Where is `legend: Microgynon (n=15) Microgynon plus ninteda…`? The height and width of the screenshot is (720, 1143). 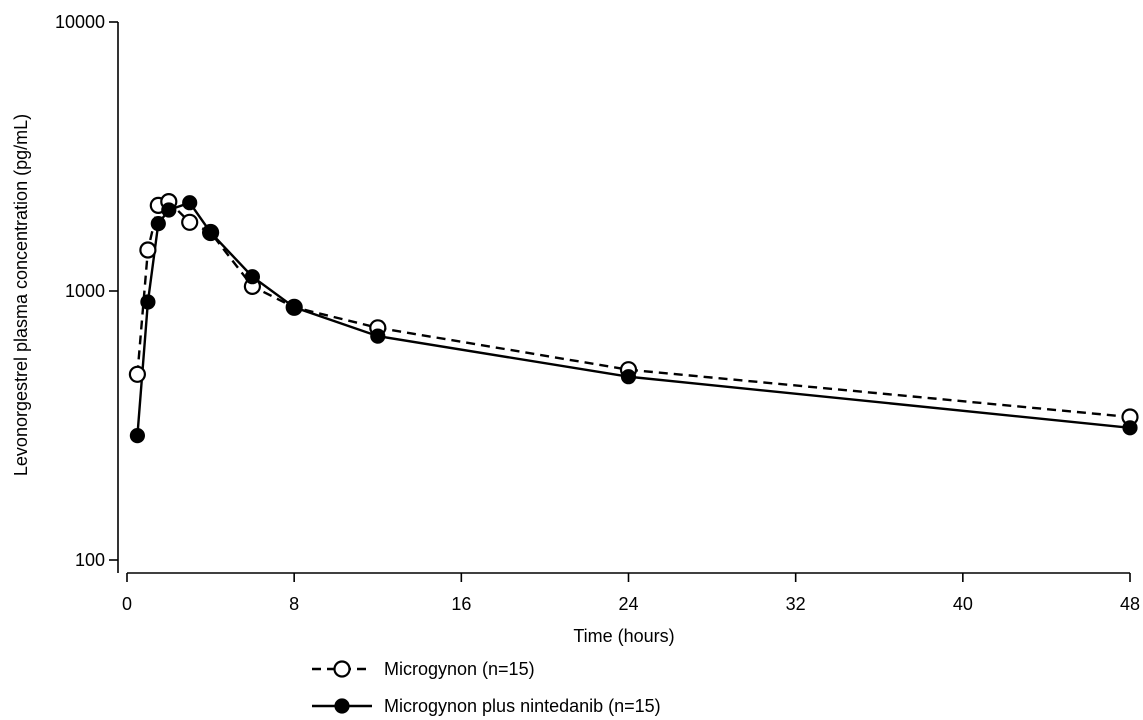 legend: Microgynon (n=15) Microgynon plus ninteda… is located at coordinates (486, 687).